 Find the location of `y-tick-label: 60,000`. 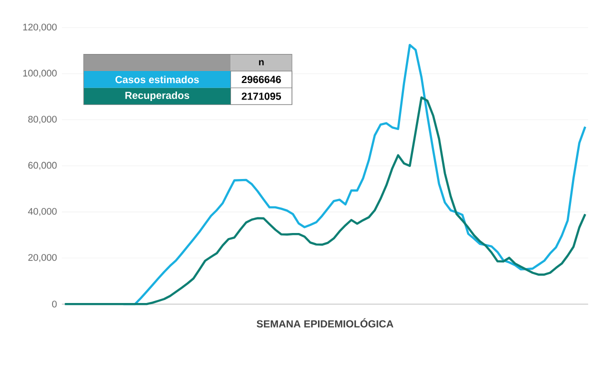

y-tick-label: 60,000 is located at coordinates (42, 166).